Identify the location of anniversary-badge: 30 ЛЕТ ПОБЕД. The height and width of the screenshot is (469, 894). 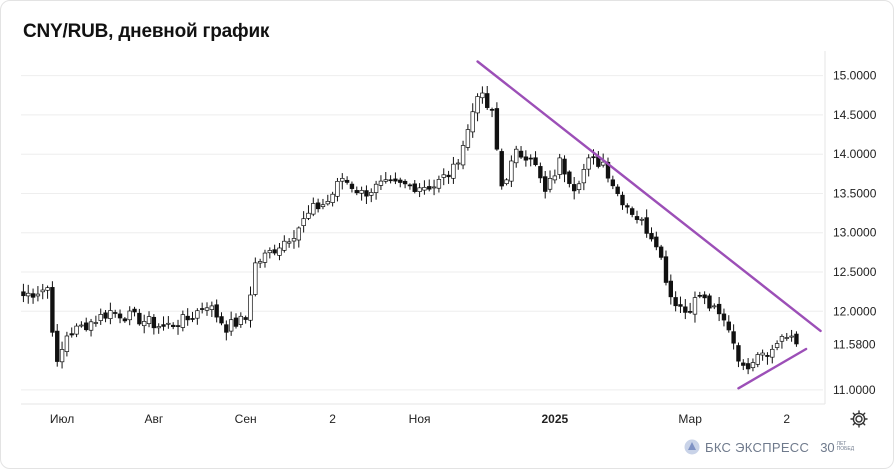
(839, 447).